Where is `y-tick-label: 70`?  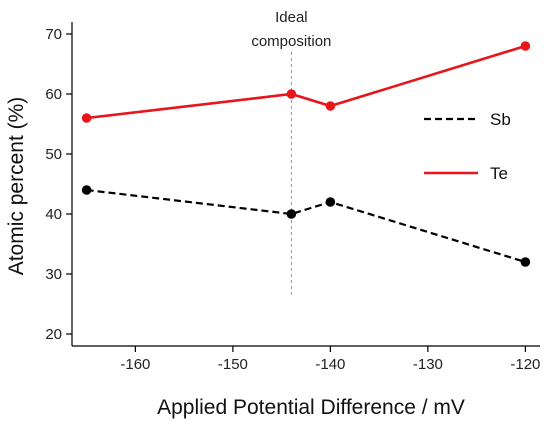
y-tick-label: 70 is located at coordinates (53, 34).